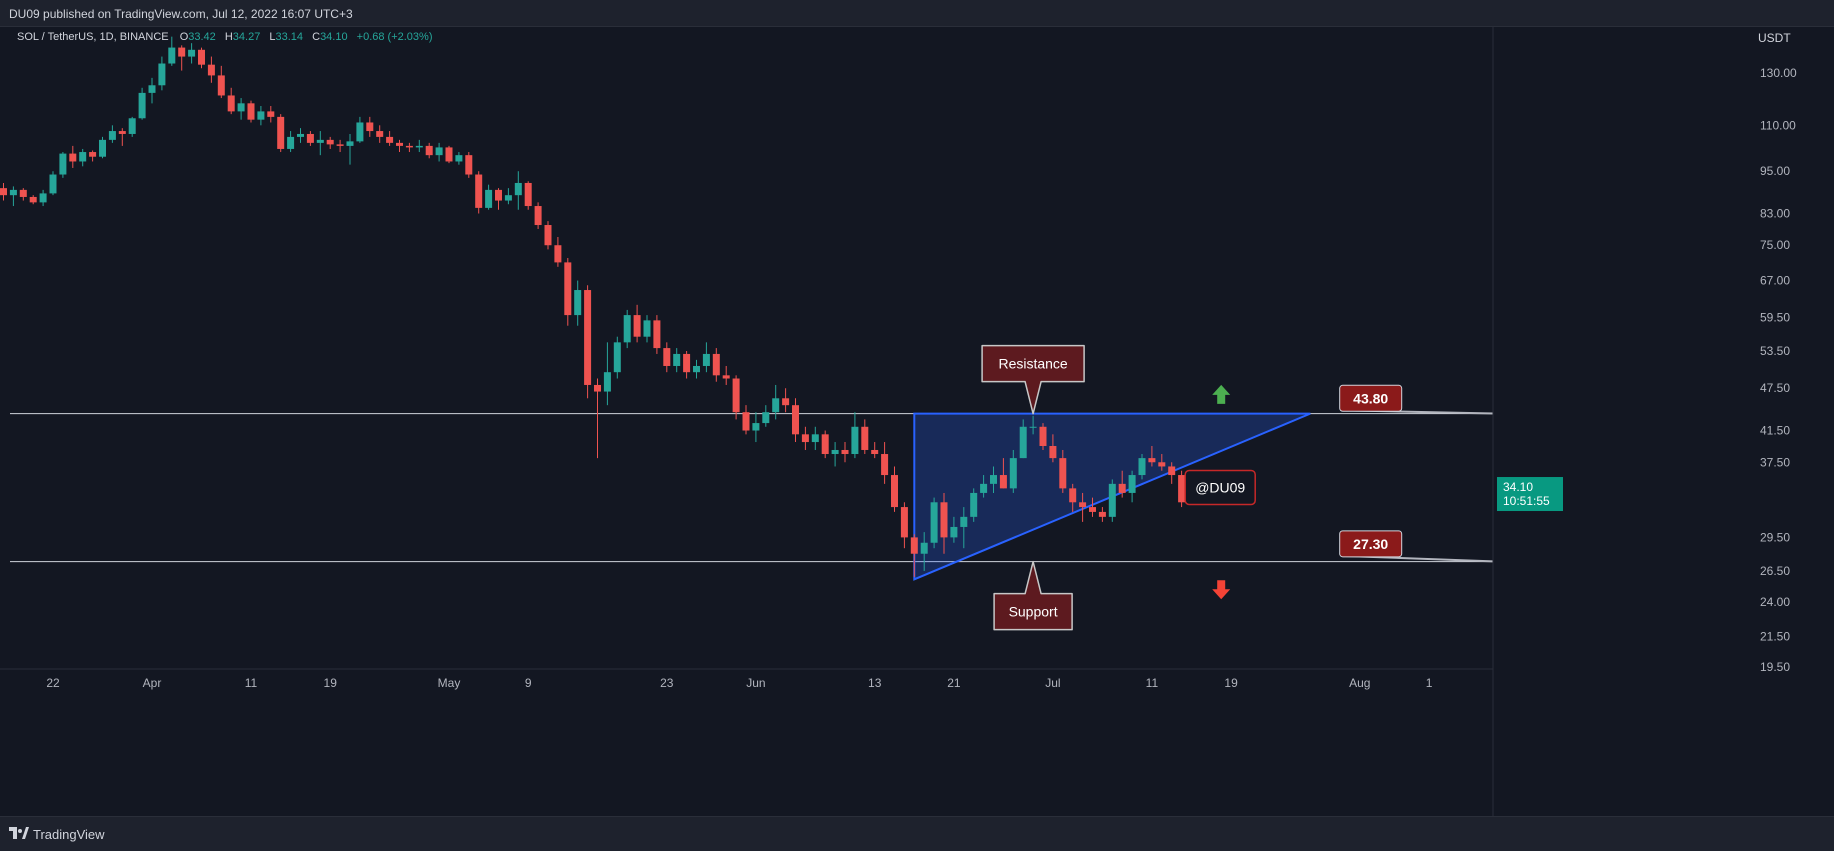 The height and width of the screenshot is (851, 1834). Describe the element at coordinates (1033, 379) in the screenshot. I see `callout-box` at that location.